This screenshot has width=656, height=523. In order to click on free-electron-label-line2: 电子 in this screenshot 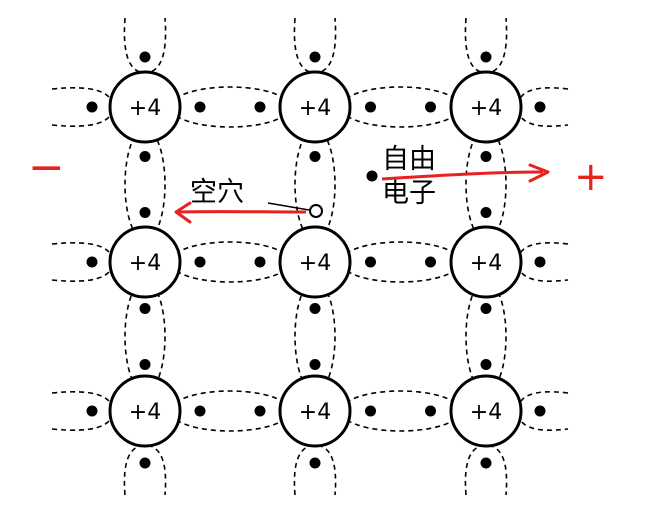, I will do `click(409, 193)`.